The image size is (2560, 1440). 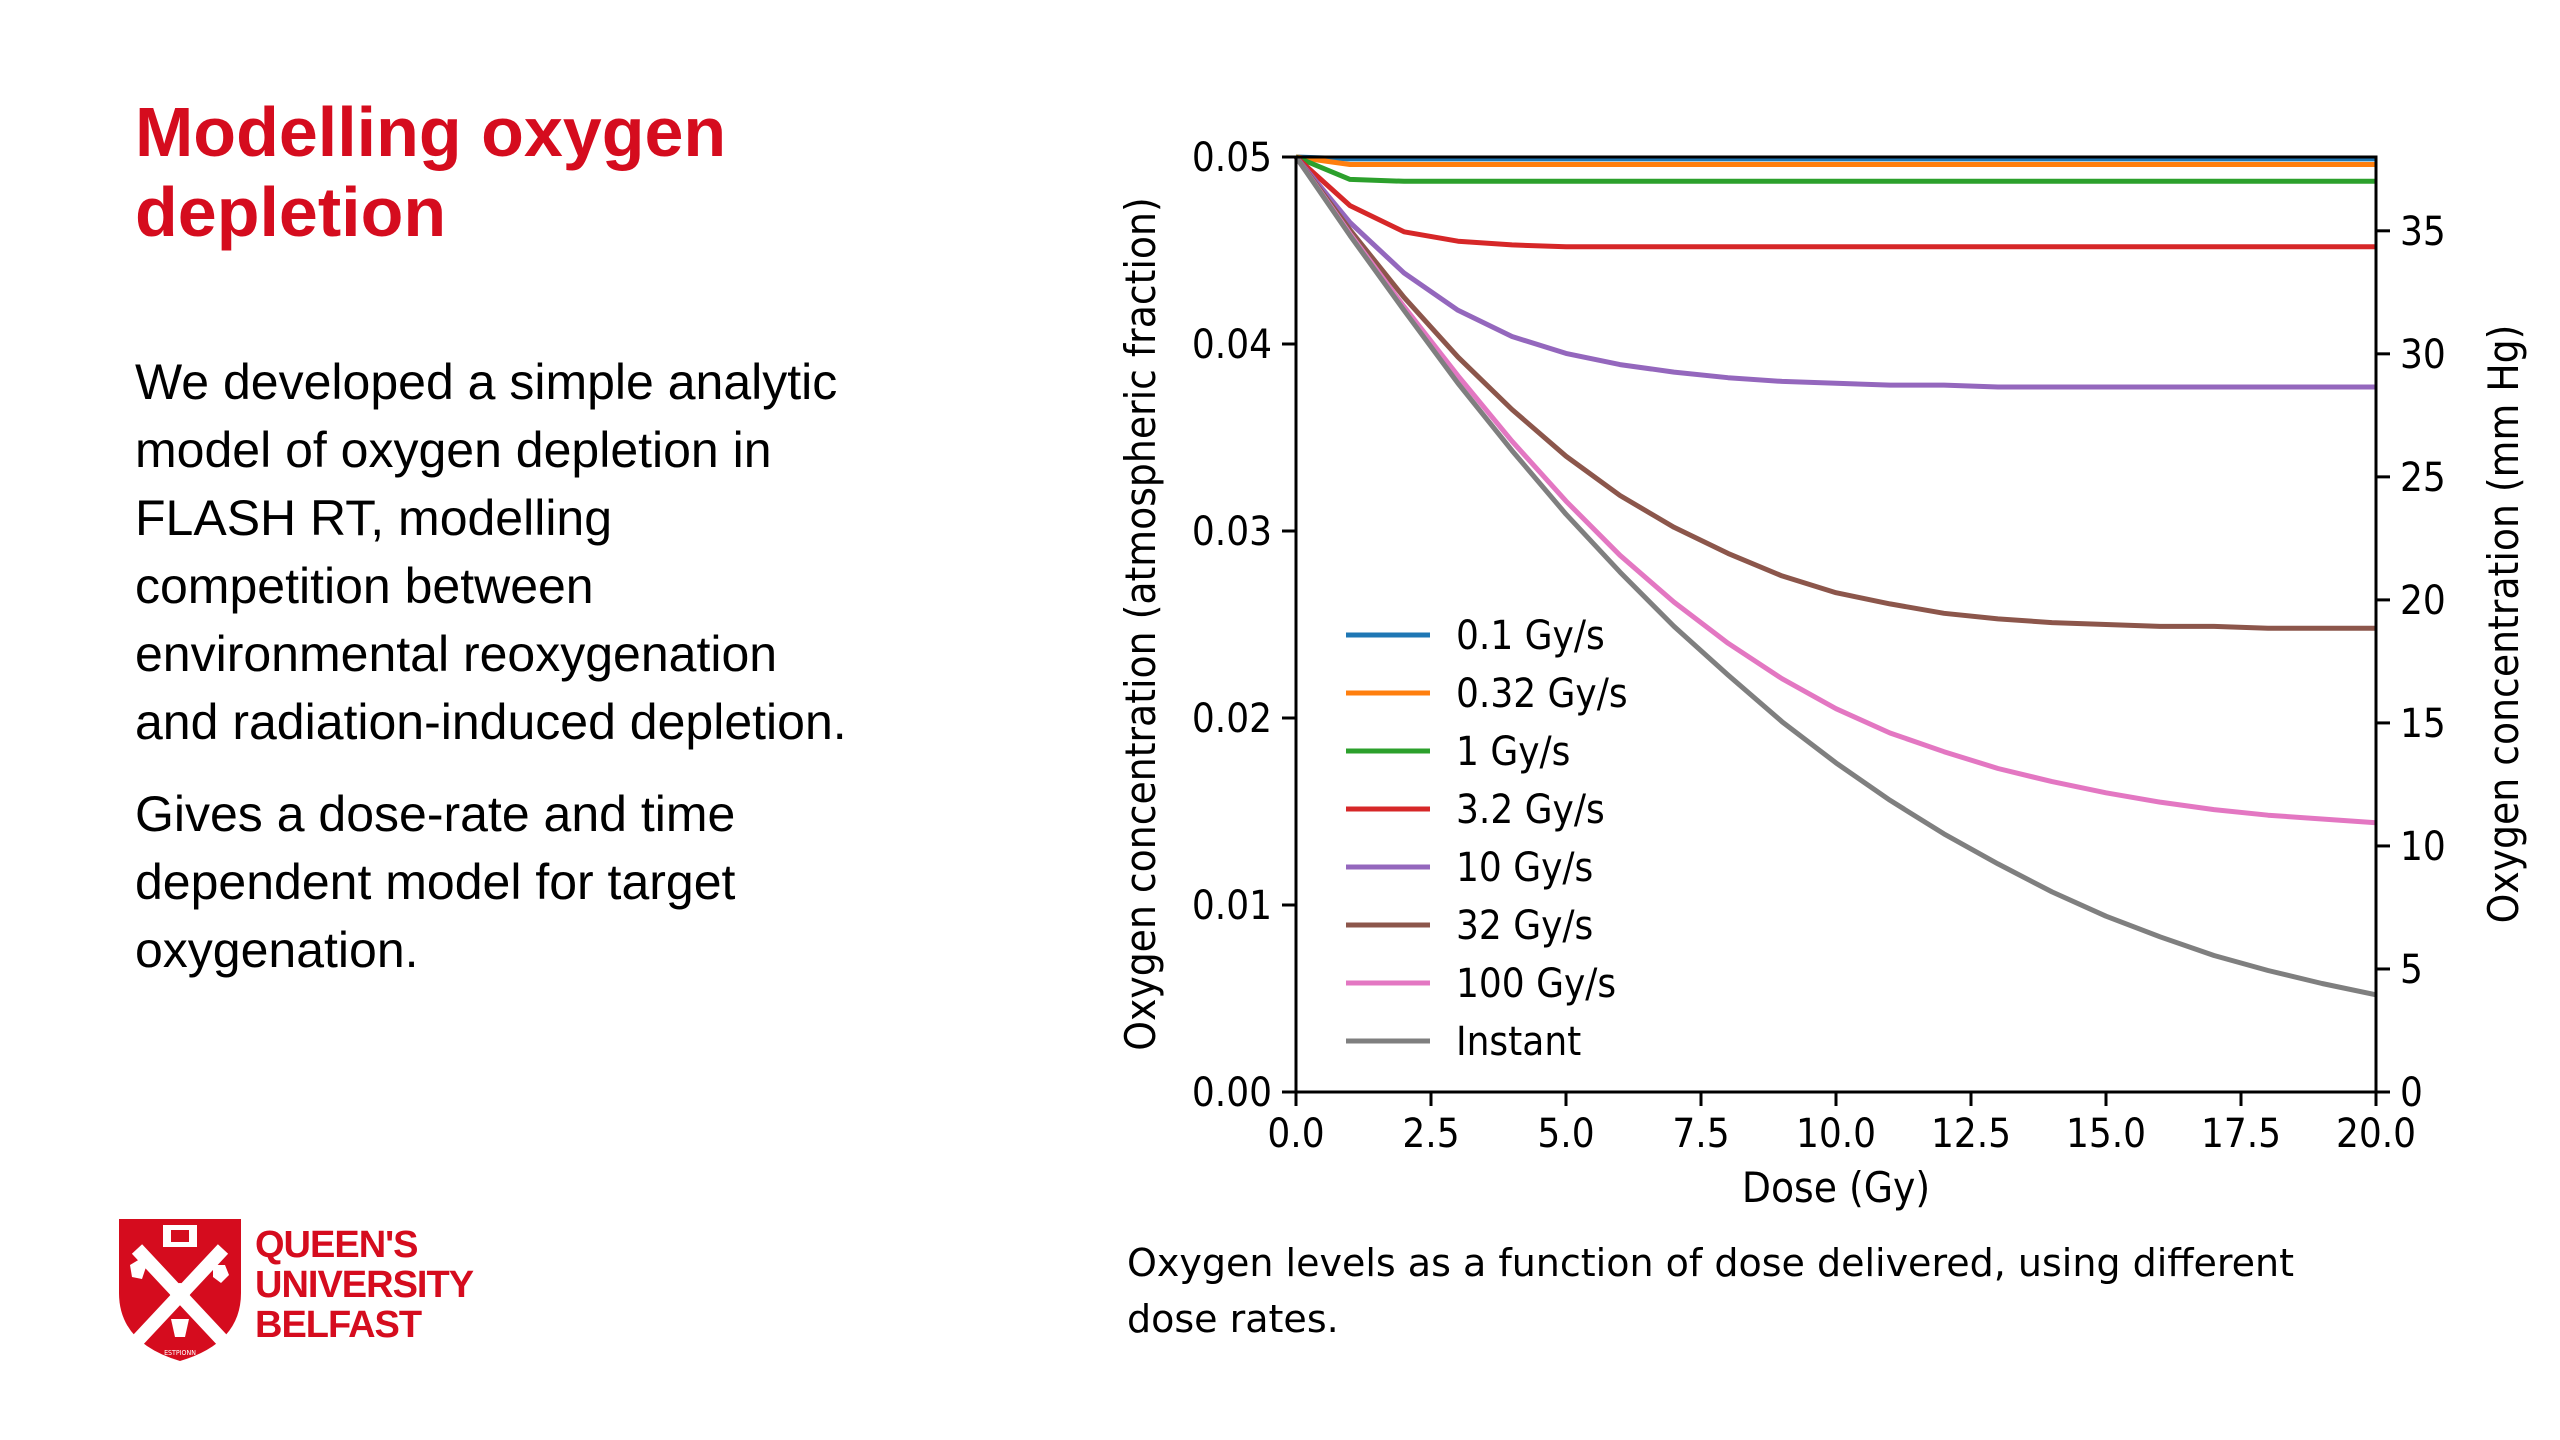 I want to click on legend-label: 100 Gy/s, so click(x=1536, y=984).